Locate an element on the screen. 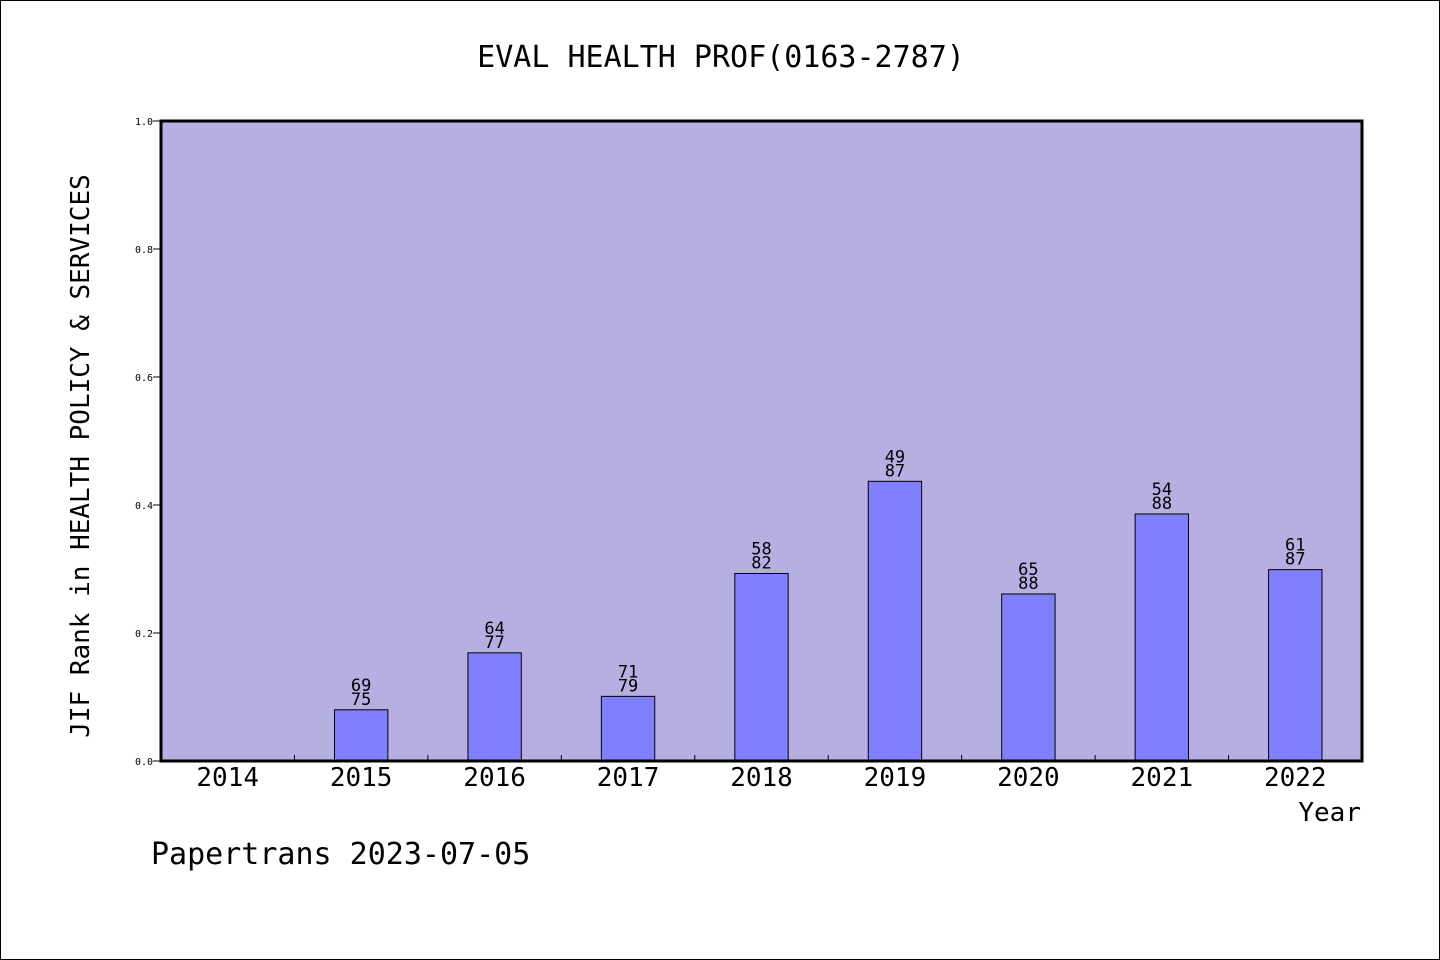  x-tick-label: 2022 is located at coordinates (1295, 778).